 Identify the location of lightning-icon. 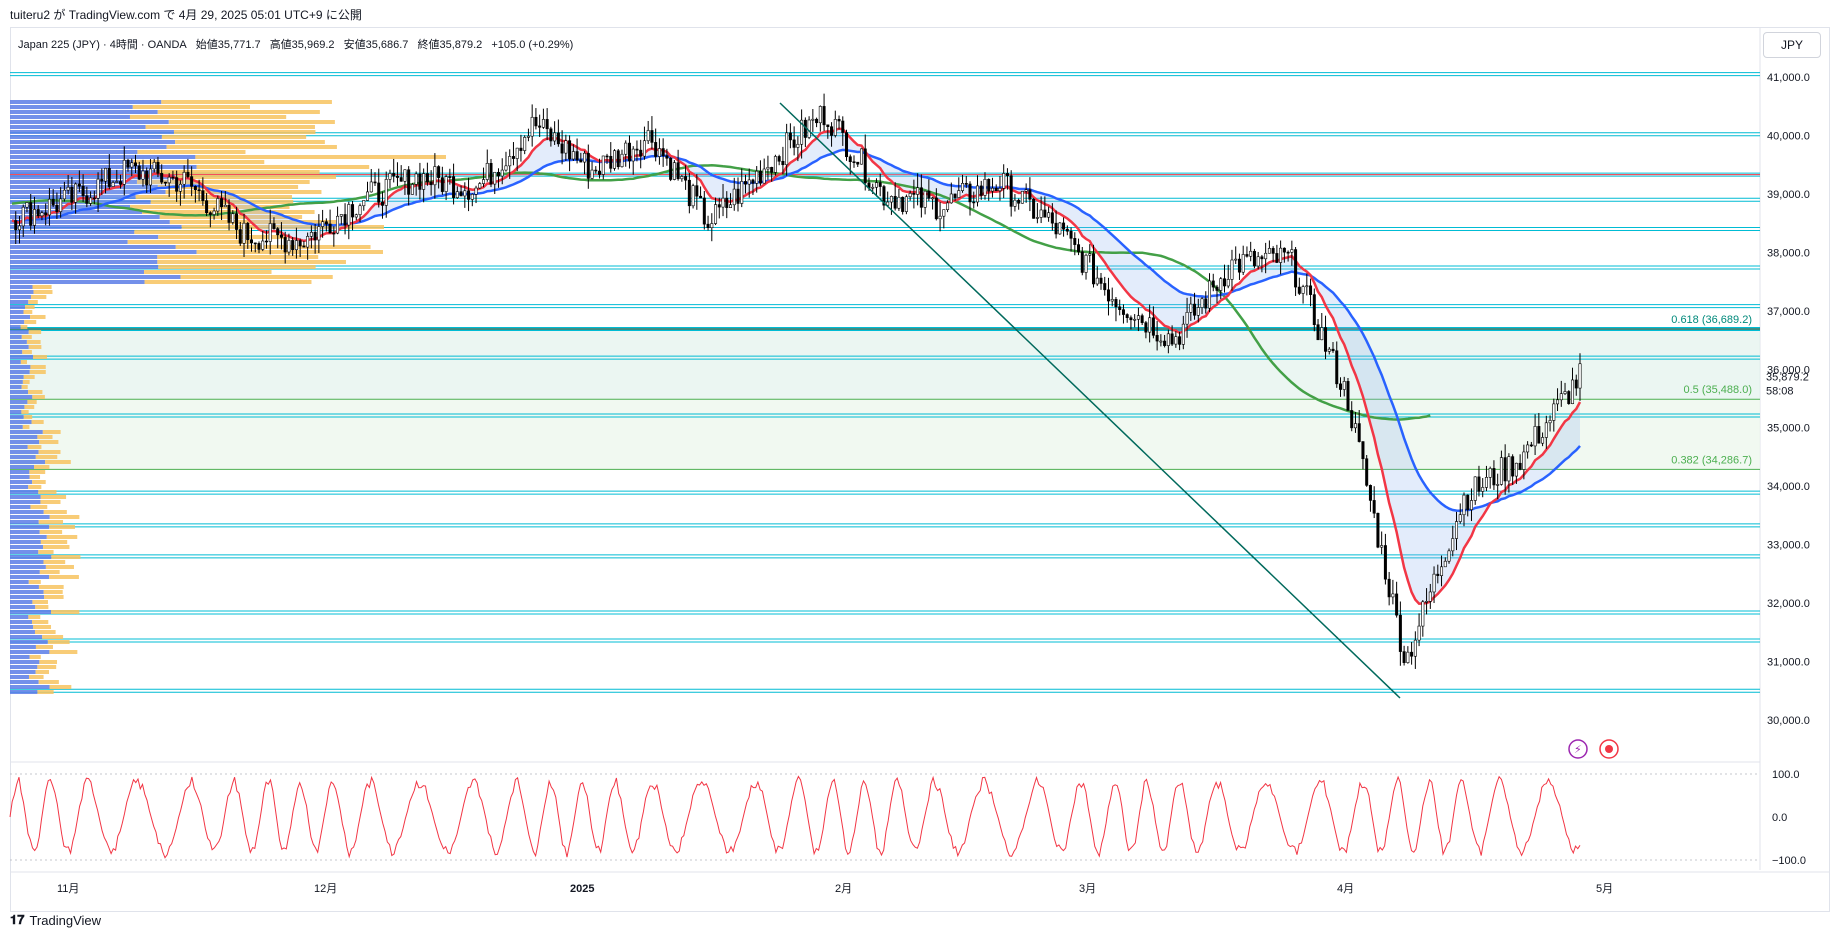
(1578, 749).